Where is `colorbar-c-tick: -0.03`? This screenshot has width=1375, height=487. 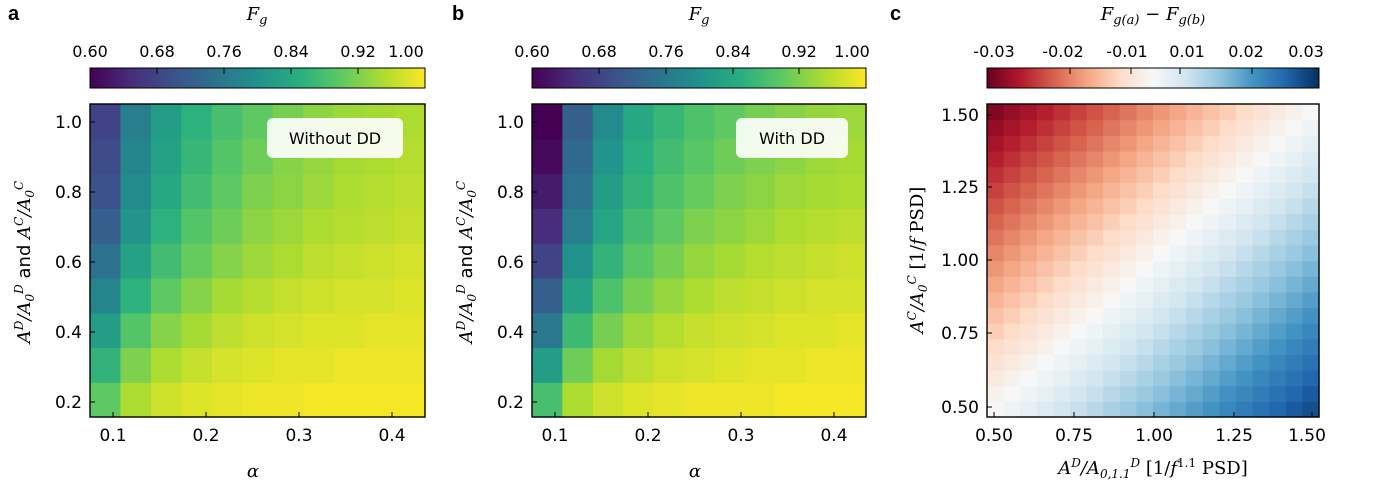 colorbar-c-tick: -0.03 is located at coordinates (993, 51).